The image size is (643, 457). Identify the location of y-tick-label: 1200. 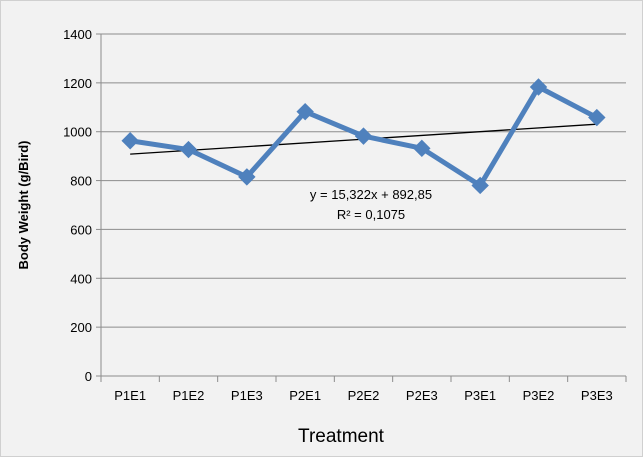
(77, 83).